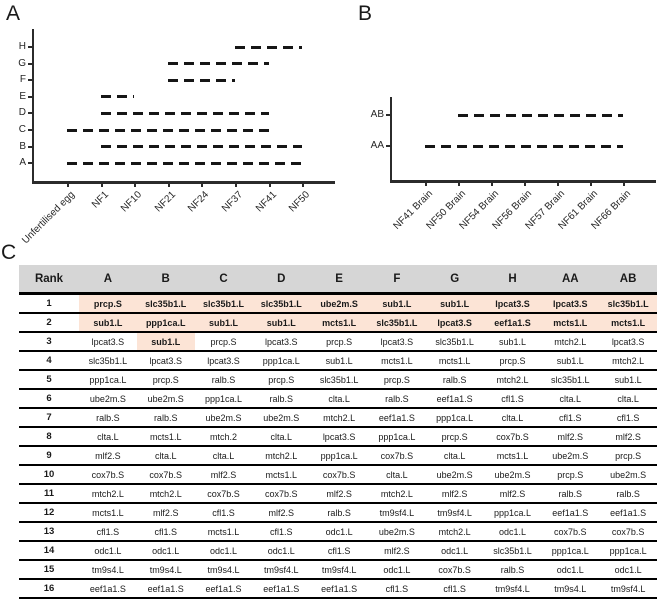 This screenshot has width=660, height=604. I want to click on y-axis-label: F, so click(22, 80).